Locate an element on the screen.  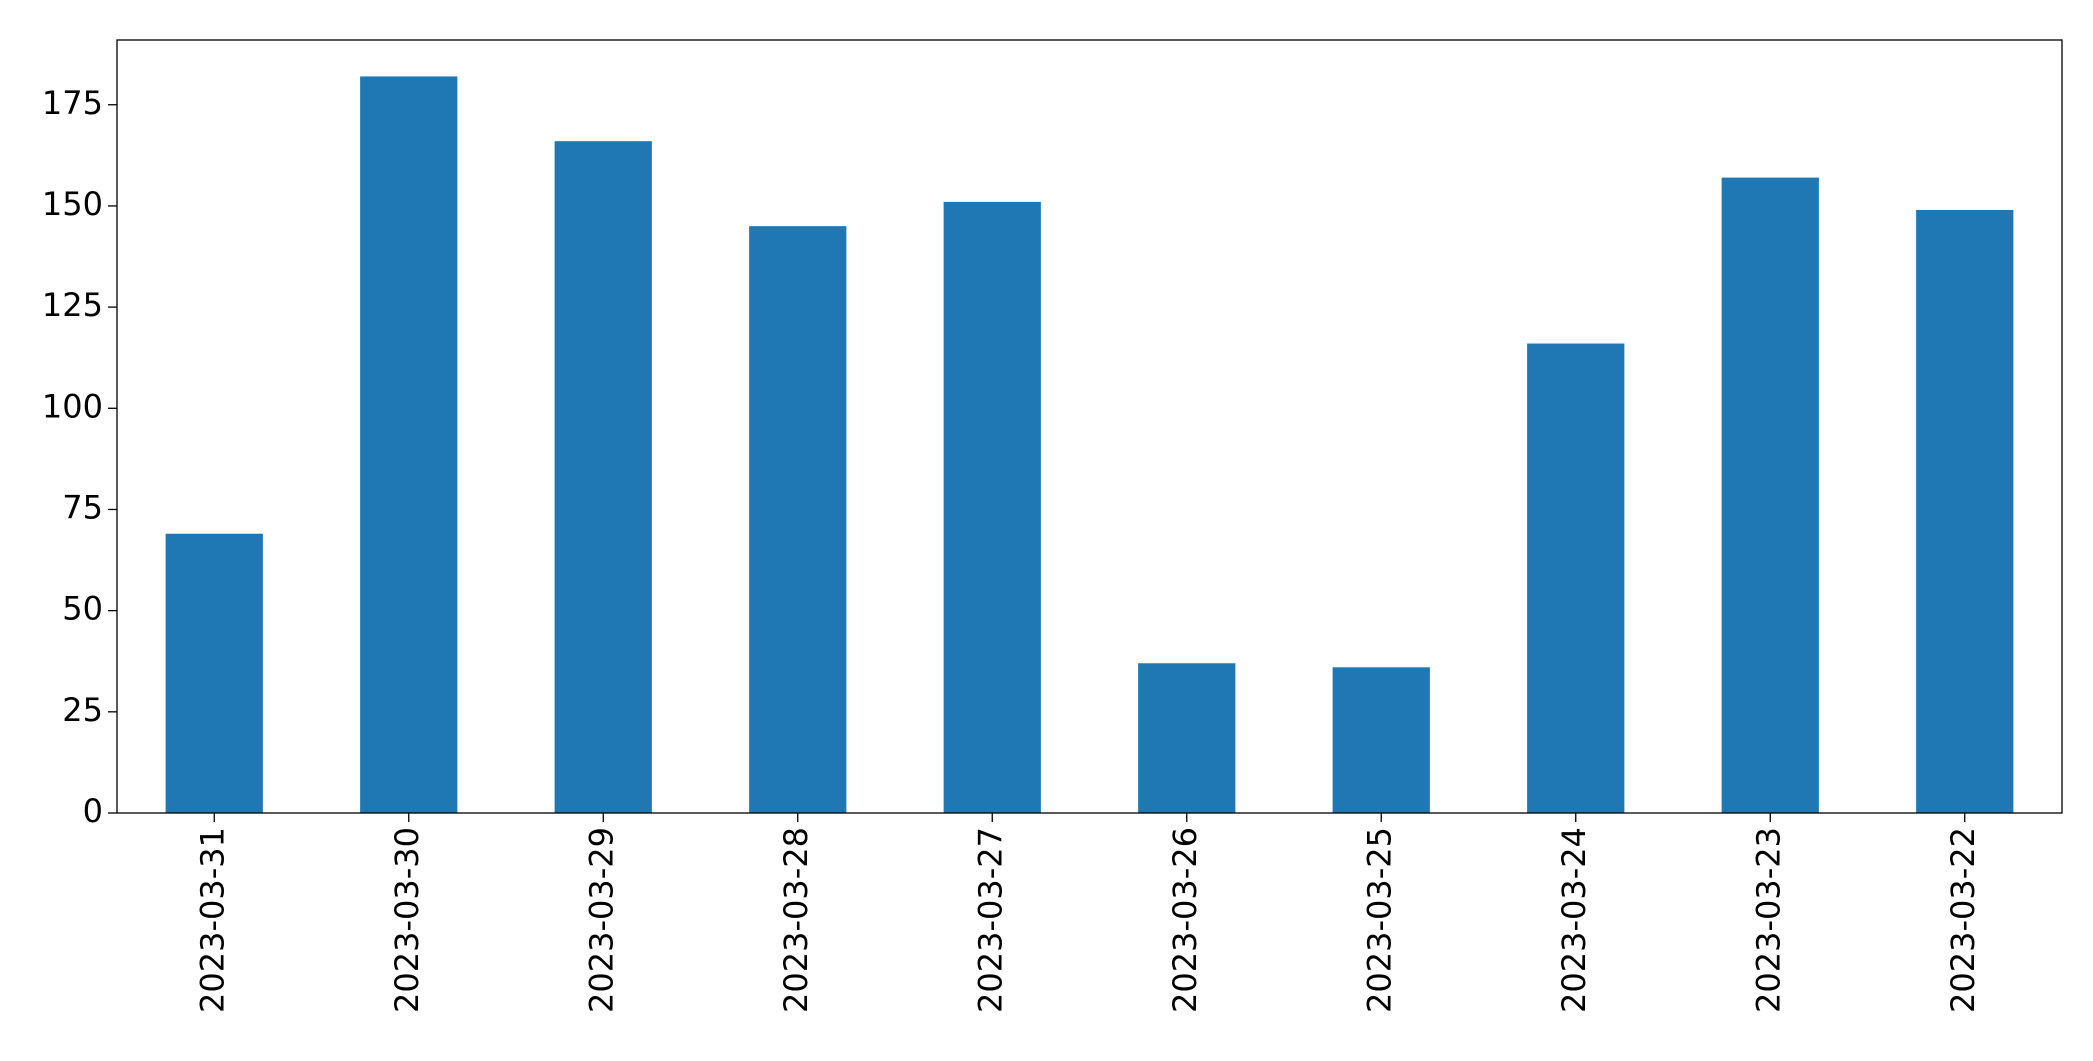
x-tick-label: 2023-03-27 is located at coordinates (990, 920).